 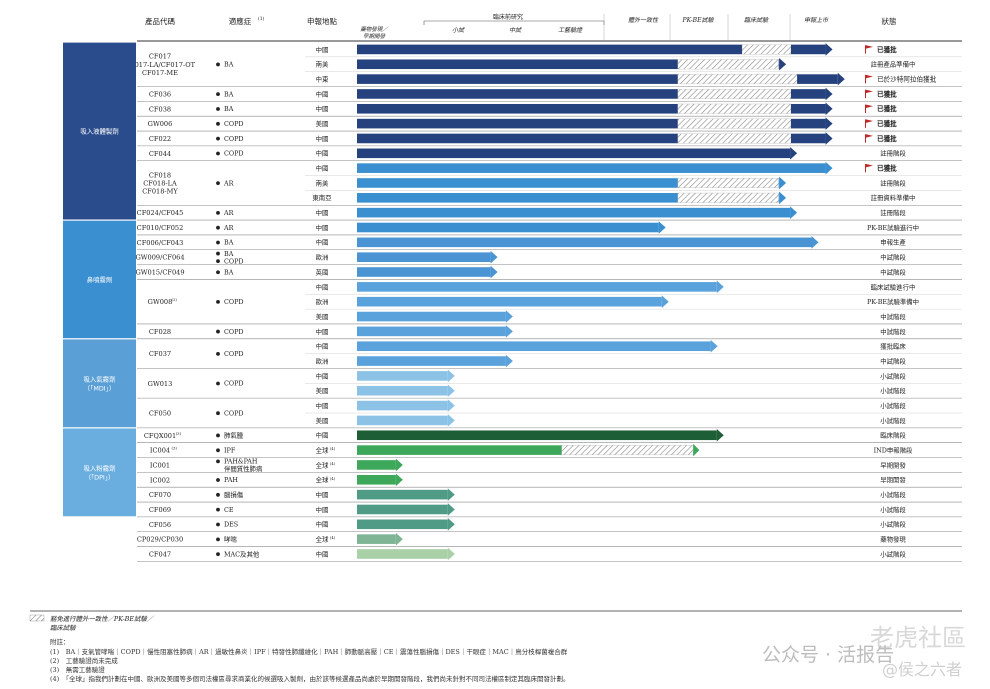 What do you see at coordinates (918, 638) in the screenshot?
I see `watermark-community: 老虎社區` at bounding box center [918, 638].